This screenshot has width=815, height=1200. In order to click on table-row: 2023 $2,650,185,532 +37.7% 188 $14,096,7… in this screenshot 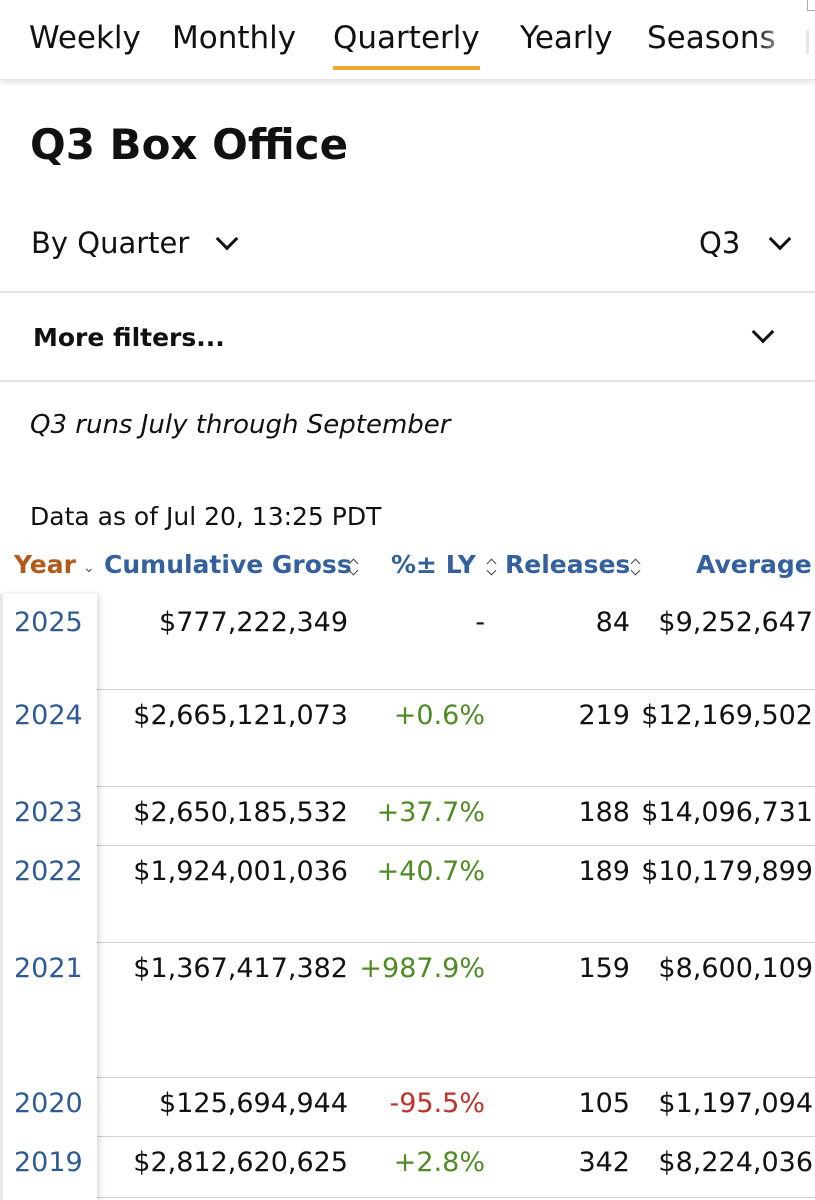, I will do `click(407, 816)`.